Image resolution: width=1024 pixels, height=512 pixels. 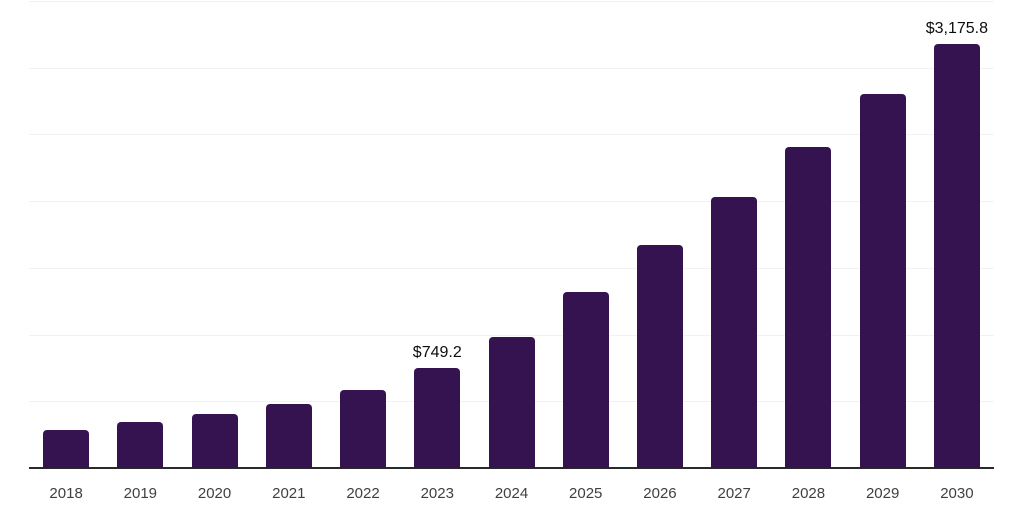 I want to click on bar-2021, so click(x=288, y=436).